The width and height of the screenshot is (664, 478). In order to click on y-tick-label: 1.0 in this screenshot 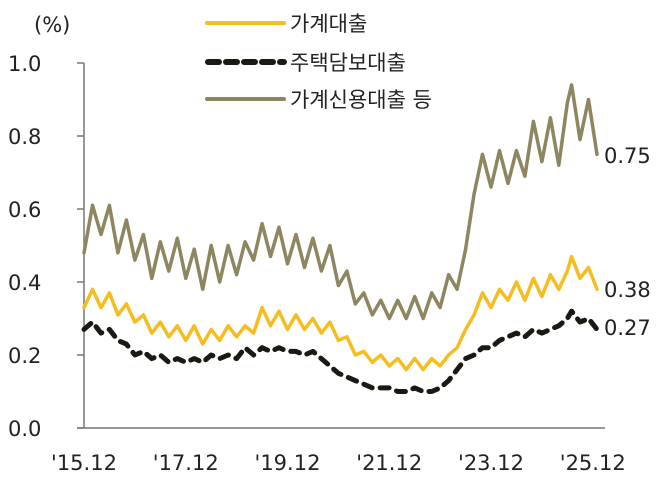, I will do `click(24, 64)`.